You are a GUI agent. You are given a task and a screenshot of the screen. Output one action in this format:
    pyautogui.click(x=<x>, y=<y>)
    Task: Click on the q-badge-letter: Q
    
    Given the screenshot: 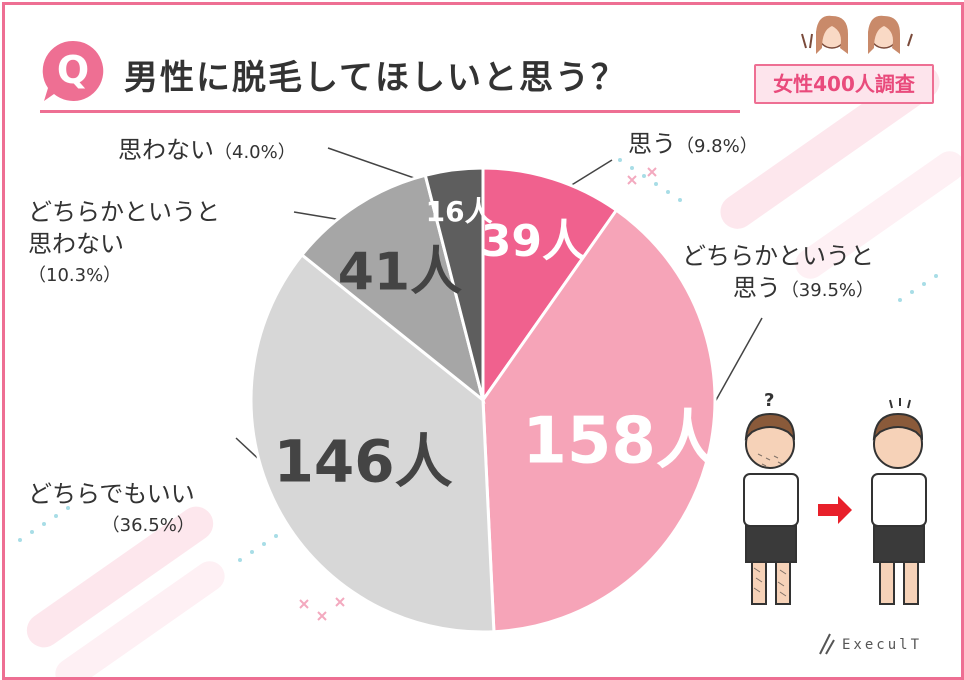 What is the action you would take?
    pyautogui.click(x=73, y=70)
    